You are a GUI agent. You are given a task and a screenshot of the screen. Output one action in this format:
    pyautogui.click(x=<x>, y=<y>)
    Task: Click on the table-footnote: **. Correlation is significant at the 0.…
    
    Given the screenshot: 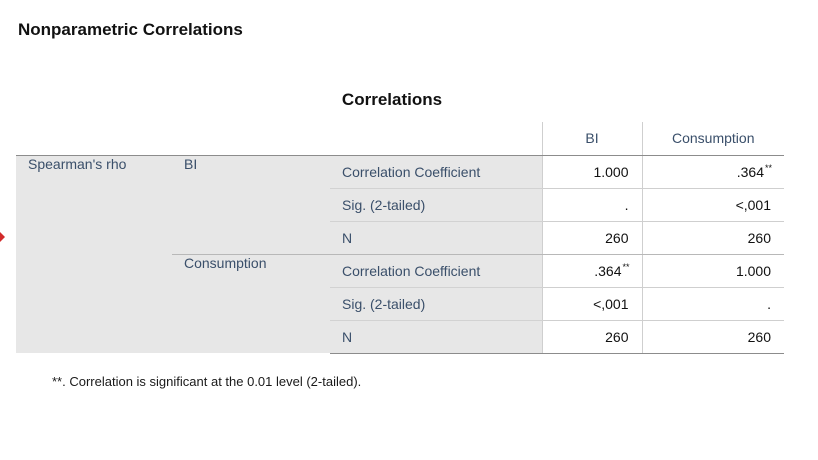 What is the action you would take?
    pyautogui.click(x=207, y=381)
    